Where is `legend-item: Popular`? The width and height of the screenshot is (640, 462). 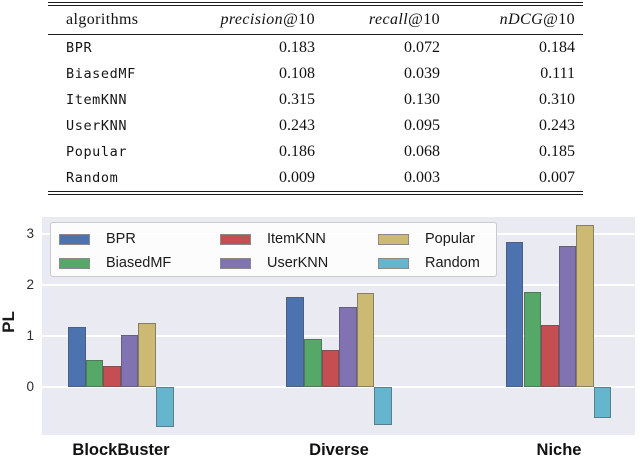 legend-item: Popular is located at coordinates (437, 239).